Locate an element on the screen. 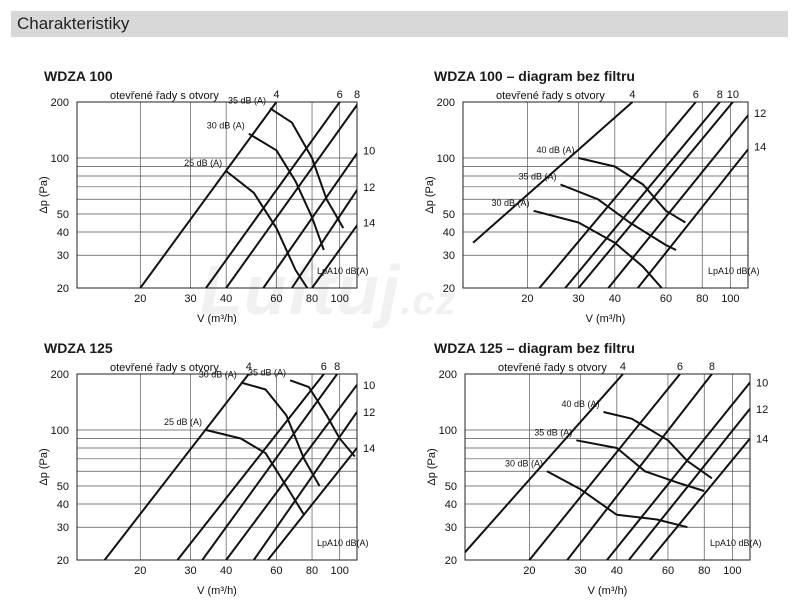  series-label: 4 is located at coordinates (276, 95).